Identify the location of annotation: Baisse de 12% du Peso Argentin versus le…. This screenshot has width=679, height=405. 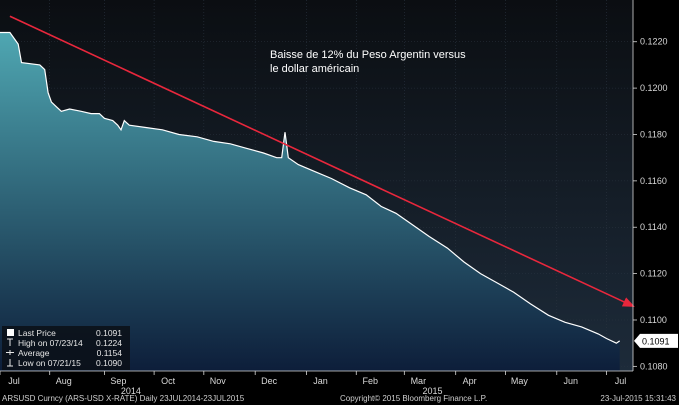
(368, 62).